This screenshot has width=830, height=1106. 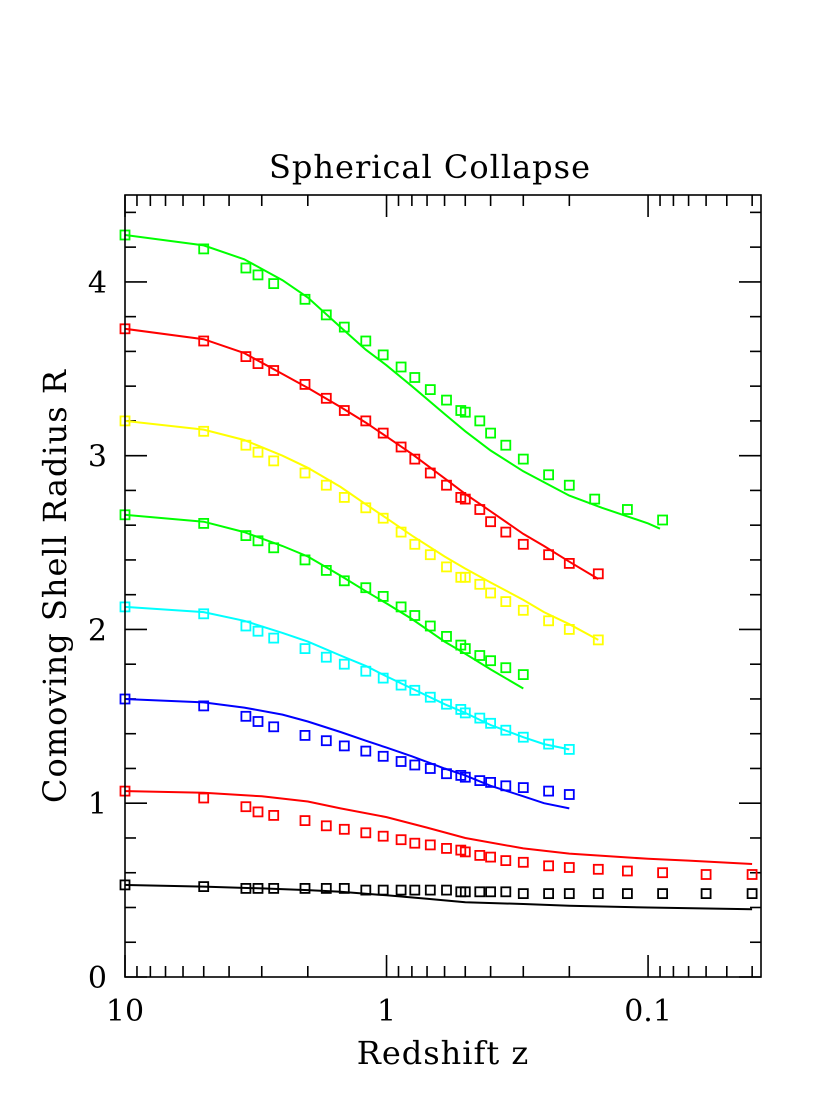 What do you see at coordinates (386, 1011) in the screenshot?
I see `x-tick-label: 1` at bounding box center [386, 1011].